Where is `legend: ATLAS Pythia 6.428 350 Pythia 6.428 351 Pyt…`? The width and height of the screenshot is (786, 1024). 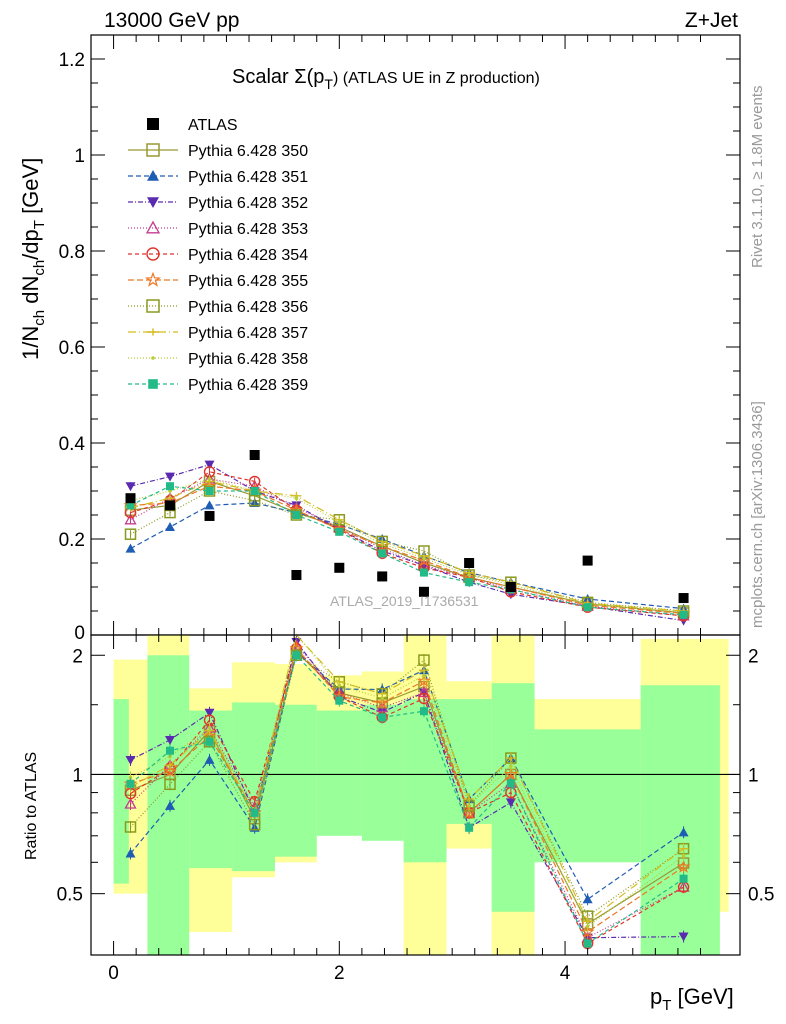 legend: ATLAS Pythia 6.428 350 Pythia 6.428 351 Pyt… is located at coordinates (218, 255).